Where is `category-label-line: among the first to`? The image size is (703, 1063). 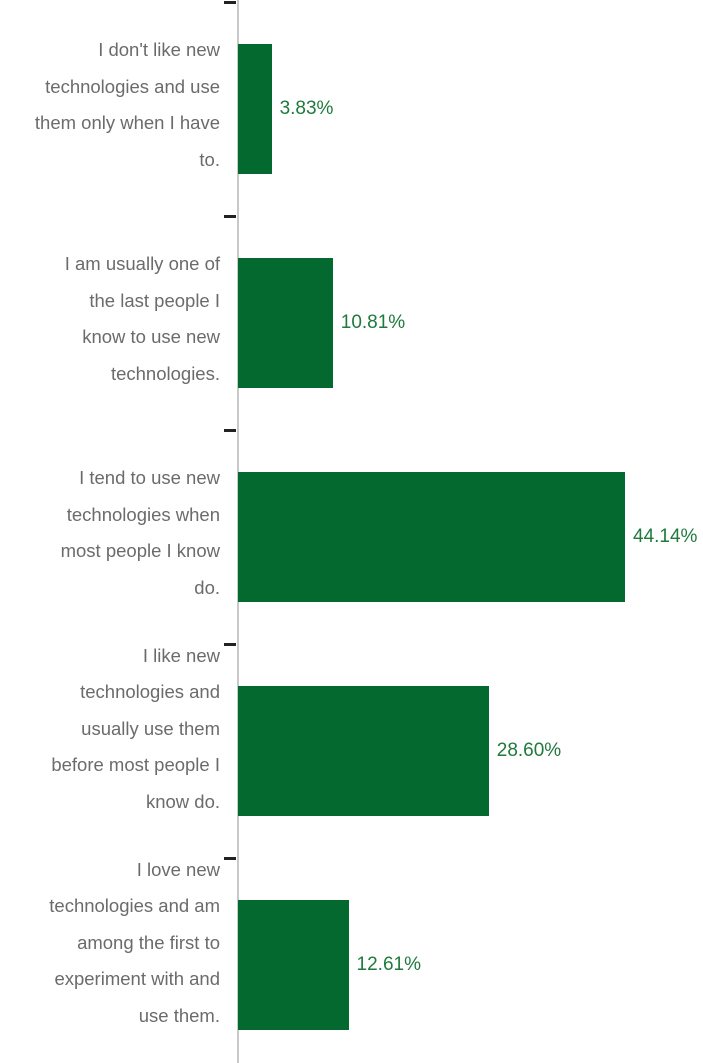
category-label-line: among the first to is located at coordinates (148, 942).